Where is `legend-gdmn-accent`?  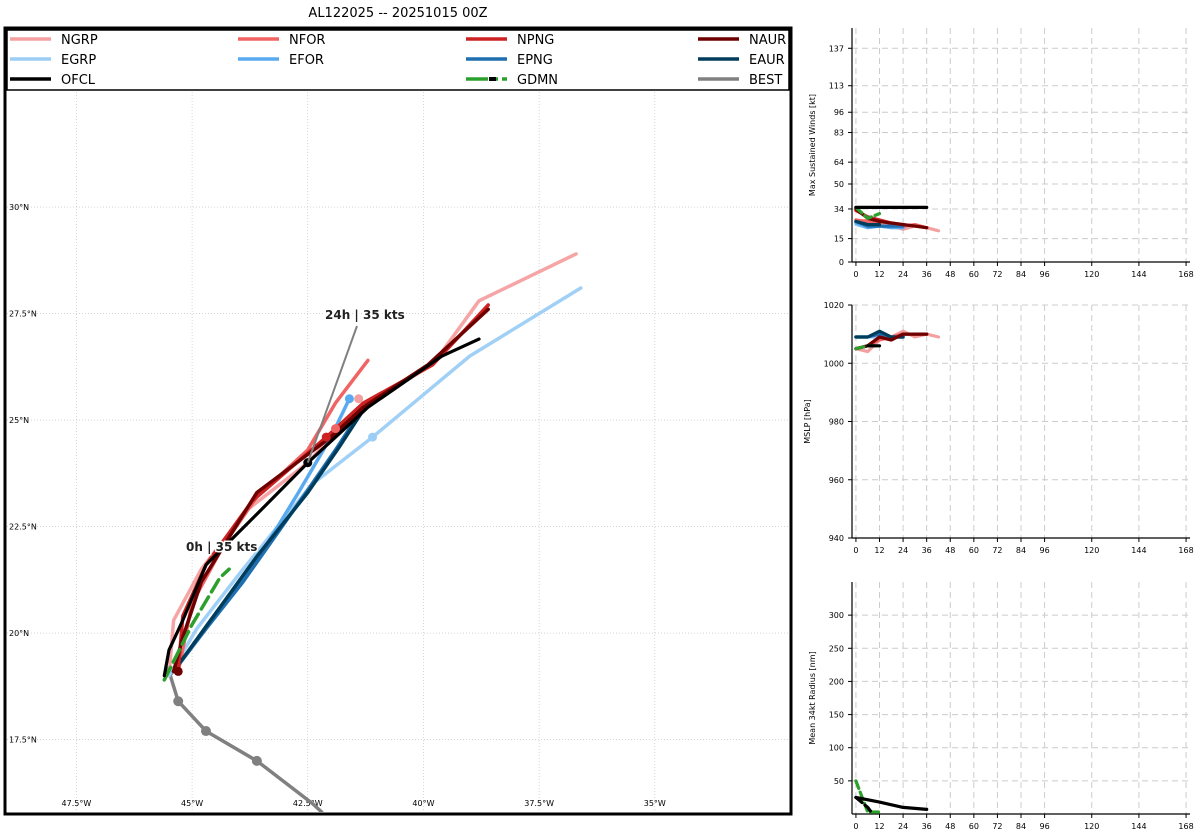
legend-gdmn-accent is located at coordinates (492, 79).